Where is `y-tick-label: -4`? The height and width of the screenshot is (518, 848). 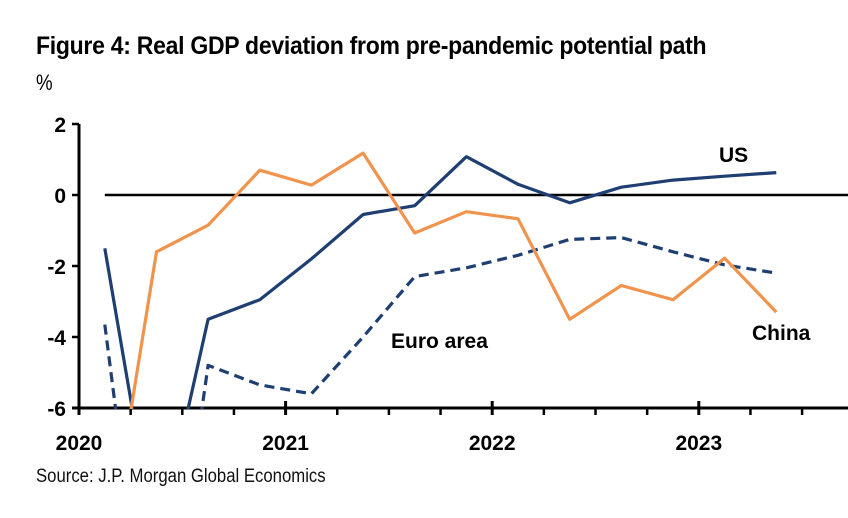
y-tick-label: -4 is located at coordinates (56, 338).